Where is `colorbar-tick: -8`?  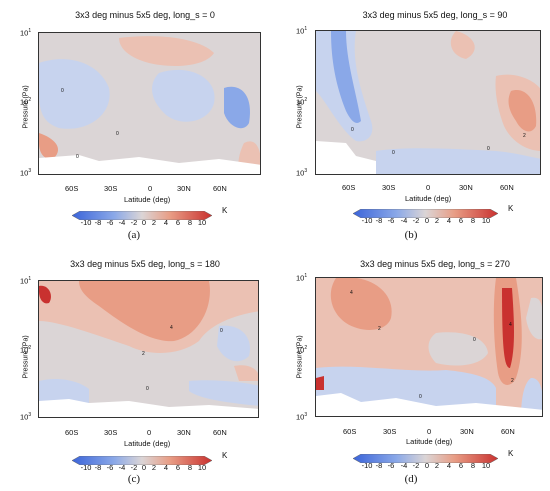 colorbar-tick: -8 is located at coordinates (379, 220).